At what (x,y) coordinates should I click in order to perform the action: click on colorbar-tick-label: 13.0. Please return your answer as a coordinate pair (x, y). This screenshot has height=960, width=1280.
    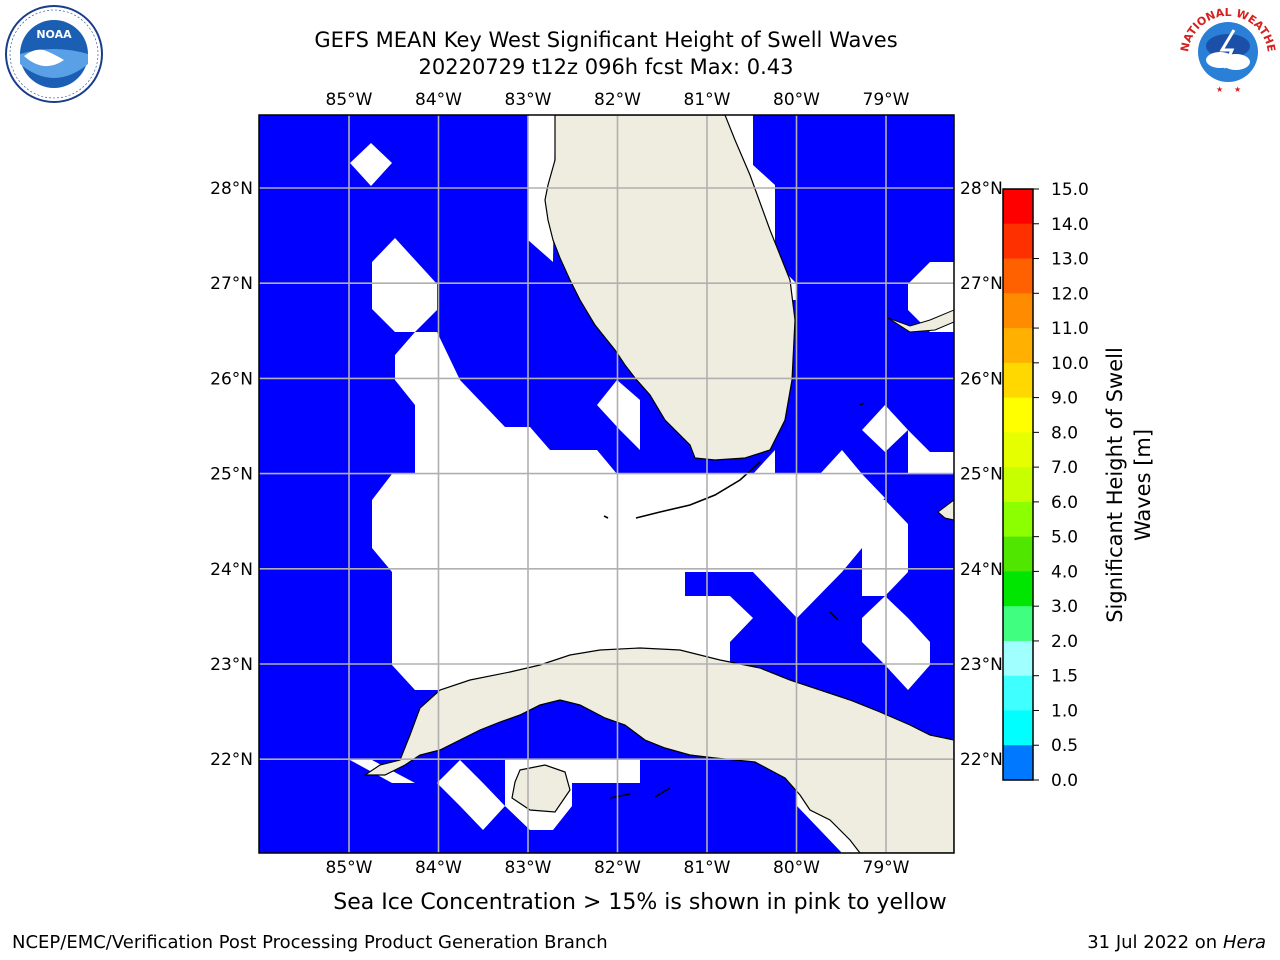
    Looking at the image, I should click on (1070, 260).